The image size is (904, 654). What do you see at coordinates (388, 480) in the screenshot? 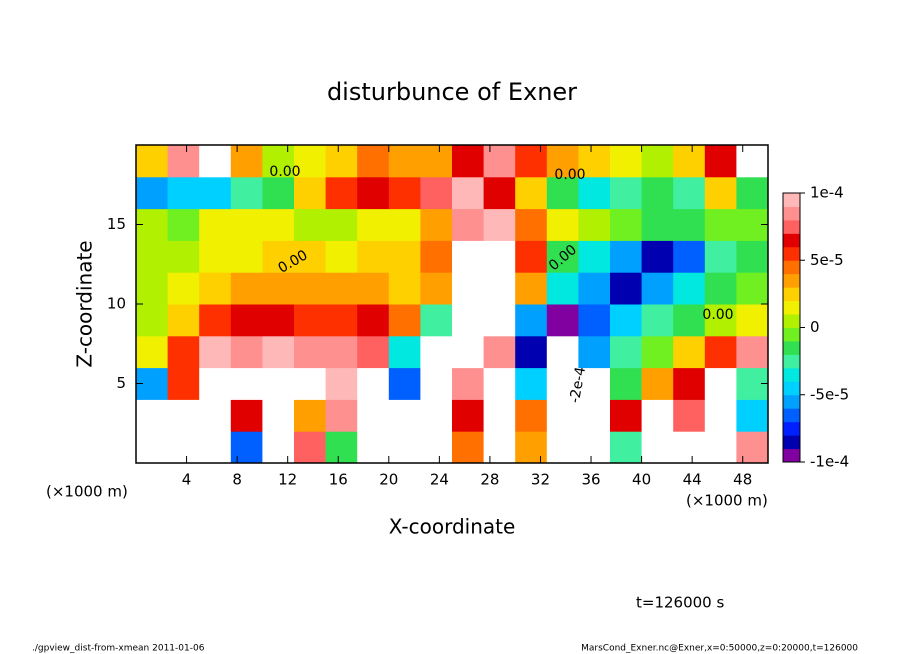
I see `x-tick-label: 20` at bounding box center [388, 480].